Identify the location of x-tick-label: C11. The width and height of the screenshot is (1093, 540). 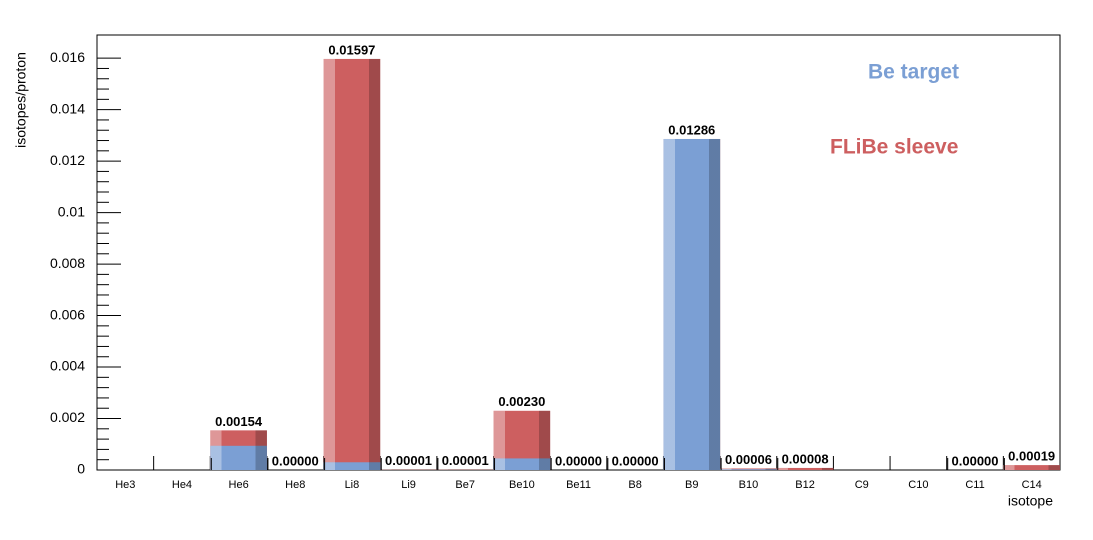
(974, 485).